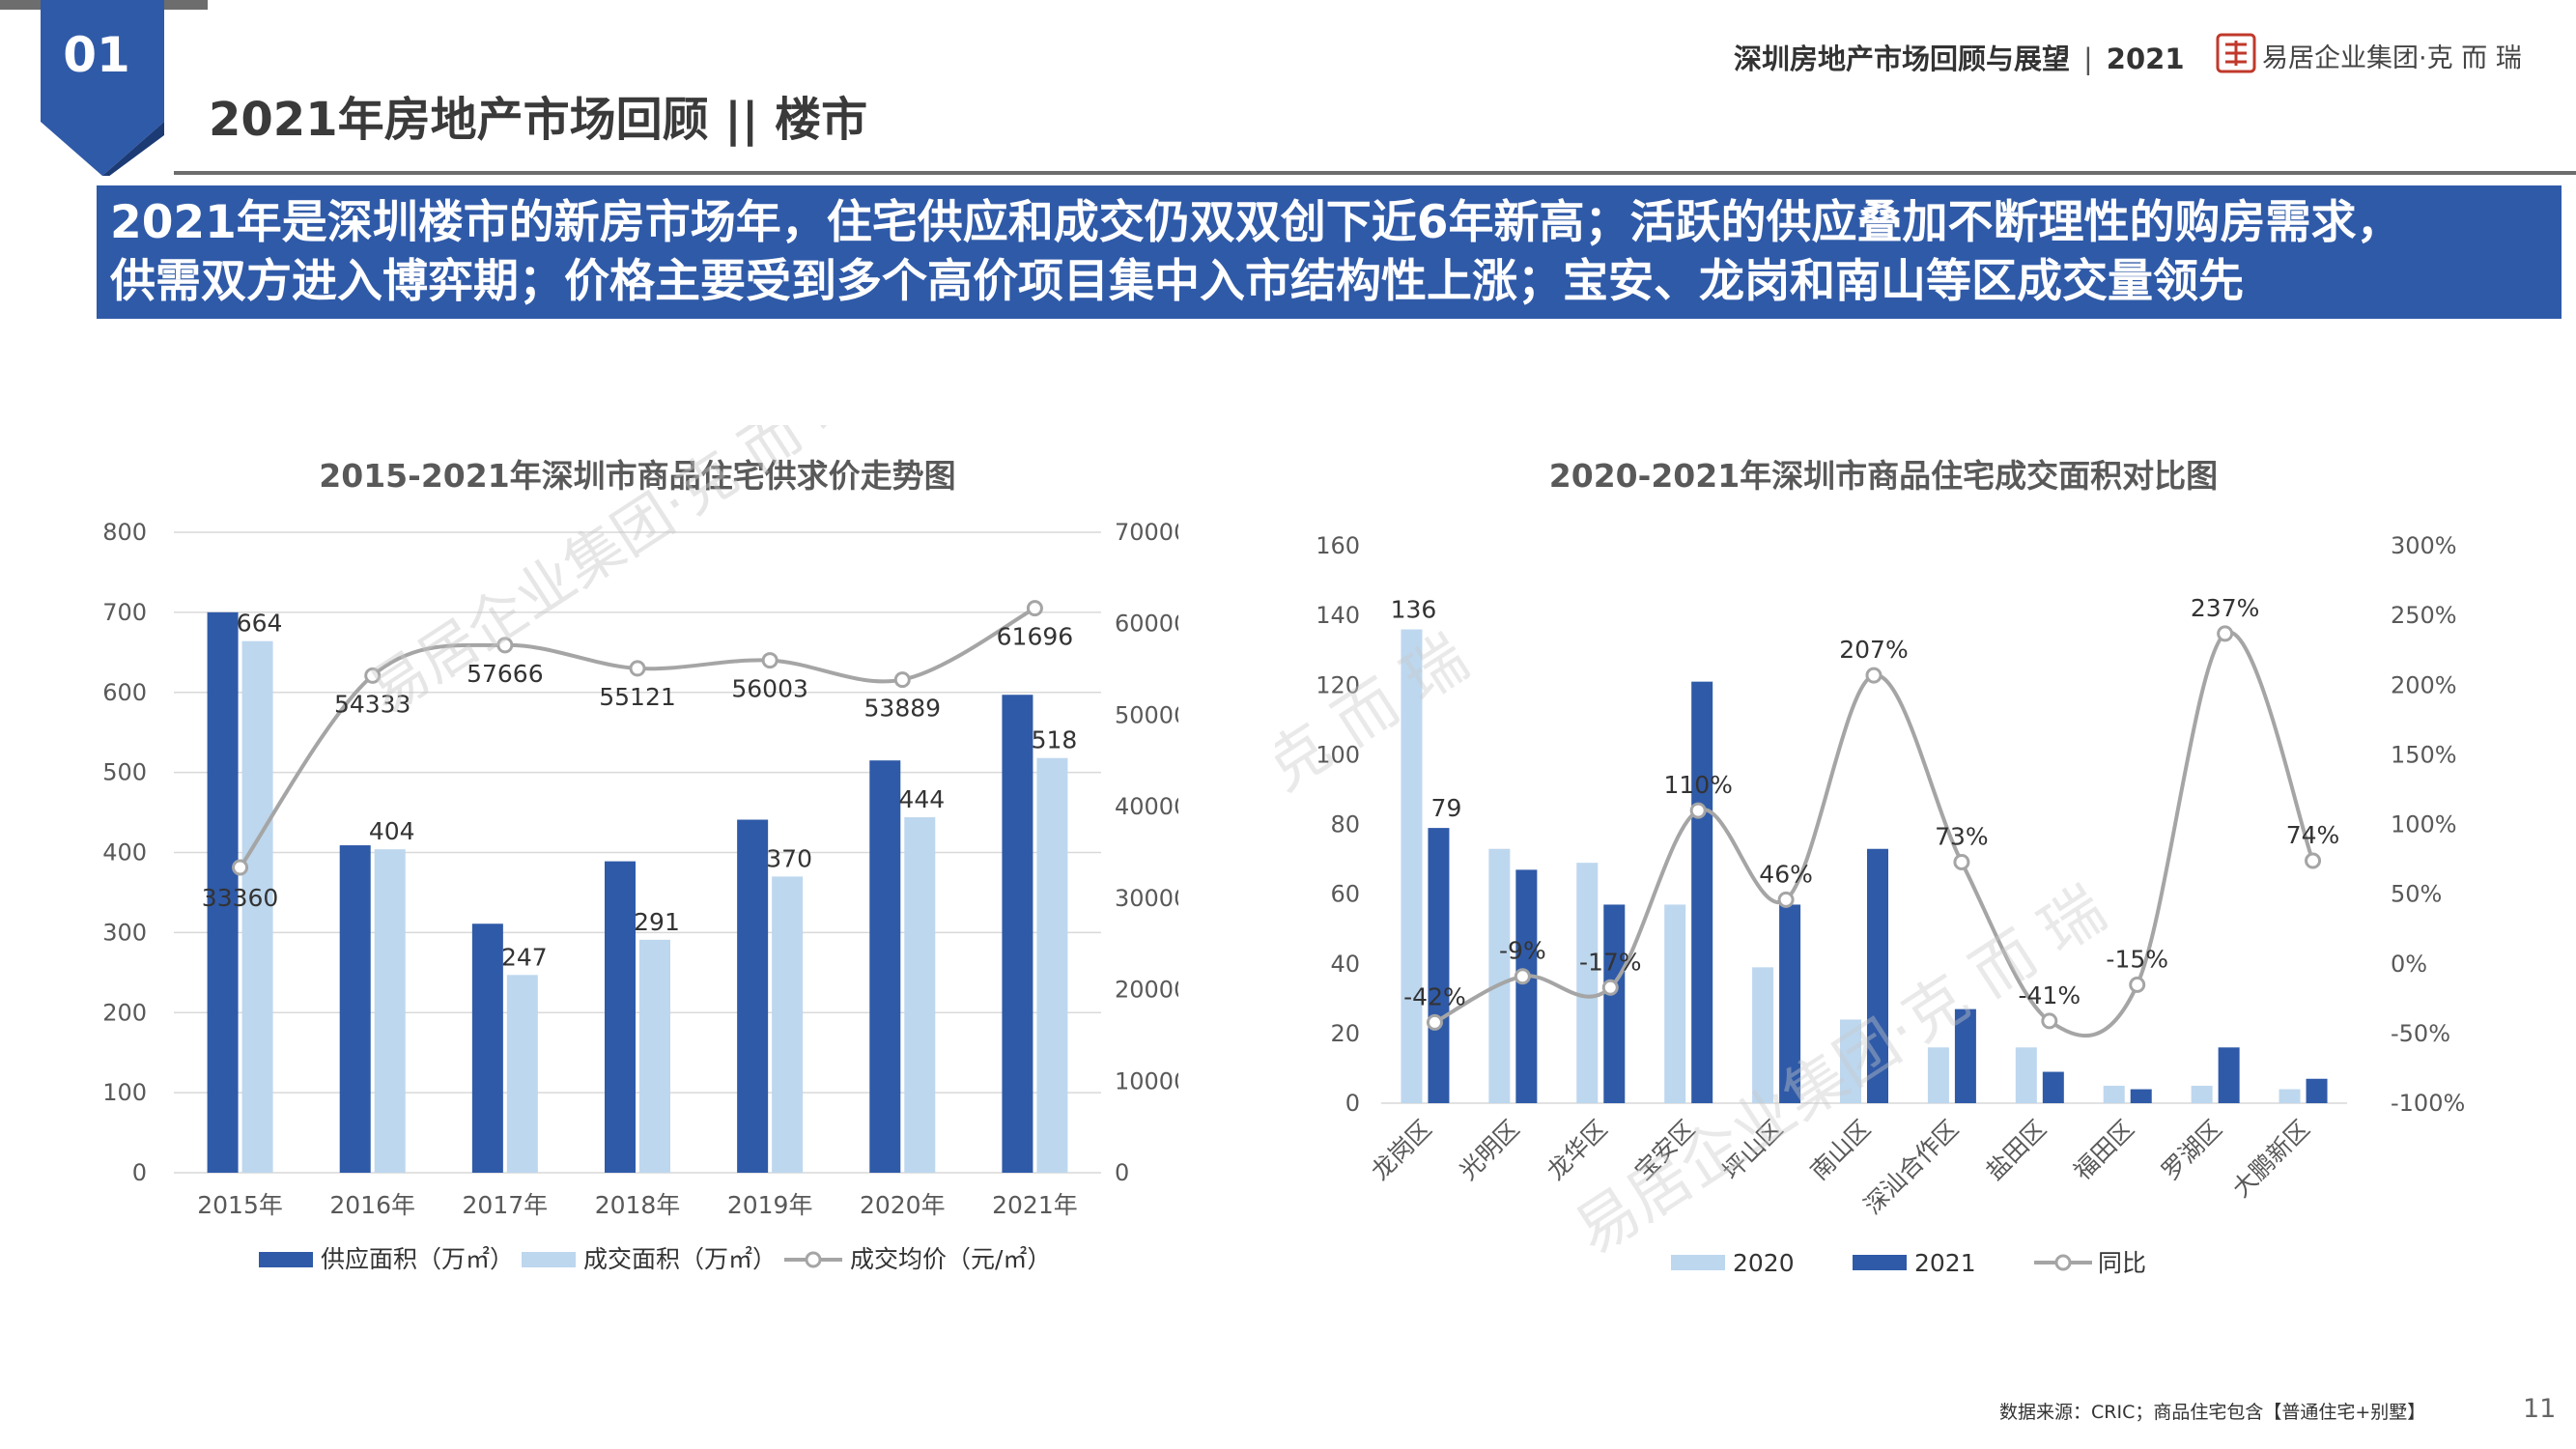 The image size is (2576, 1449). What do you see at coordinates (1345, 964) in the screenshot?
I see `y-left-tick-label: 40` at bounding box center [1345, 964].